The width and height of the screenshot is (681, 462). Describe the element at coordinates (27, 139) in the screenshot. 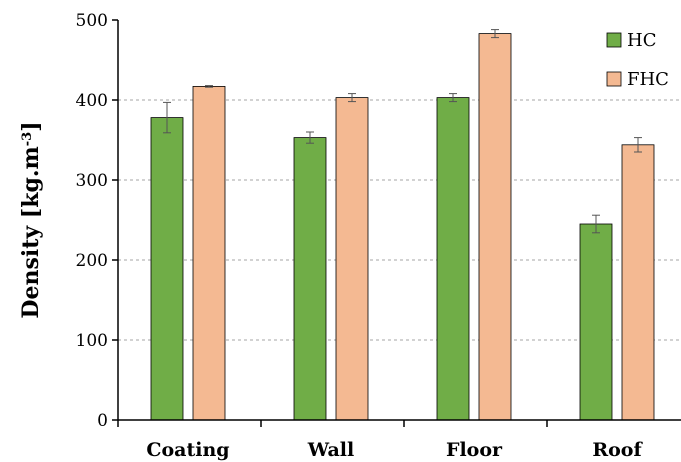

I see `y-axis-title-superscript: -3` at that location.